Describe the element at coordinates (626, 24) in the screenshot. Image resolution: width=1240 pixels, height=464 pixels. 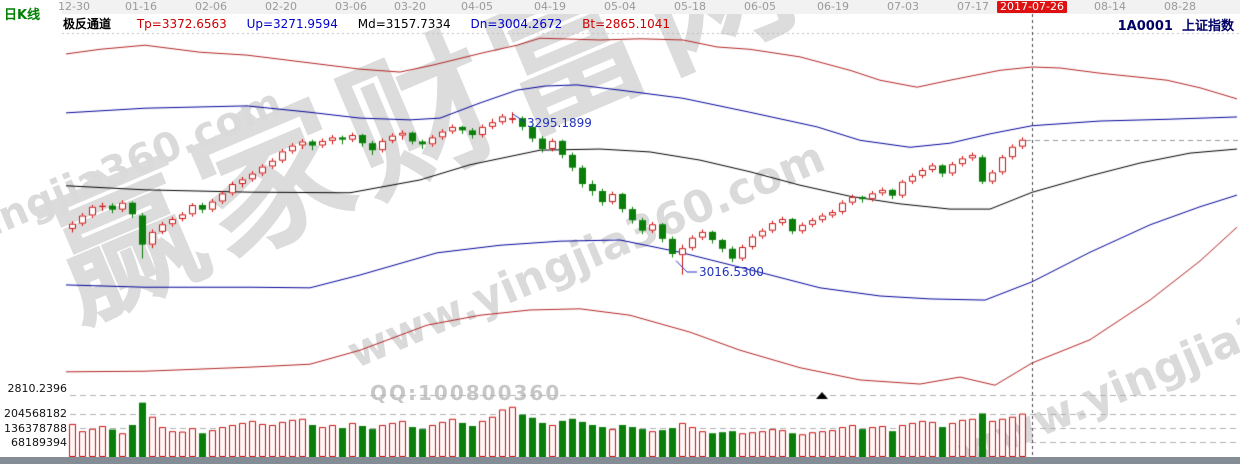
I see `indicator-bt-value: Bt=2865.1041` at that location.